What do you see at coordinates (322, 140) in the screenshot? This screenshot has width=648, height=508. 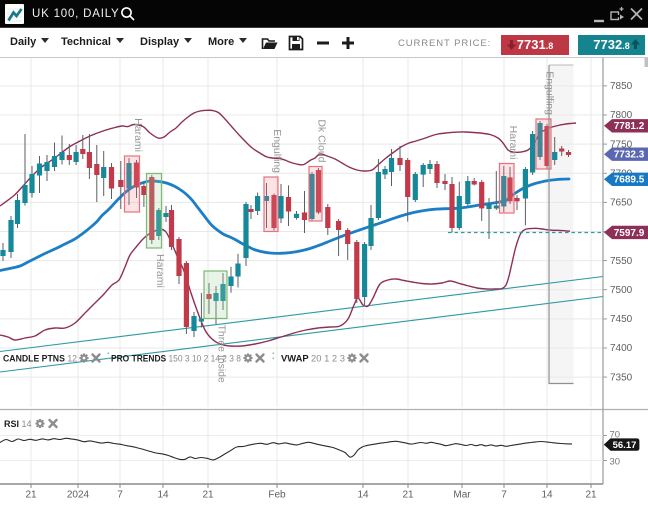 I see `svg-text: Dk Cloud` at bounding box center [322, 140].